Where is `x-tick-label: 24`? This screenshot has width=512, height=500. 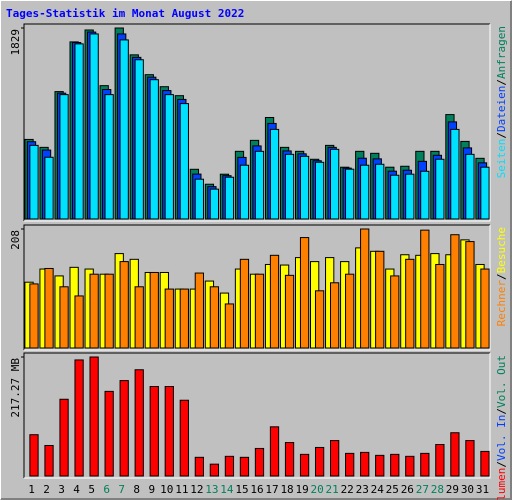
x-tick-label: 24 is located at coordinates (378, 489).